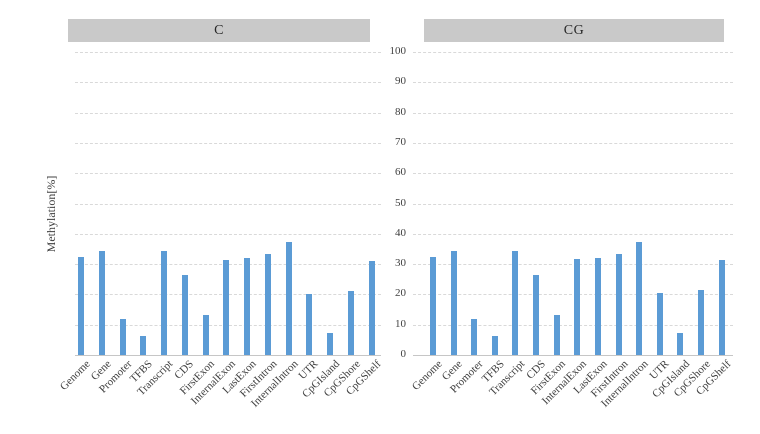 The height and width of the screenshot is (434, 760). What do you see at coordinates (427, 375) in the screenshot?
I see `x-tick-label-cg-genome: Genome` at bounding box center [427, 375].